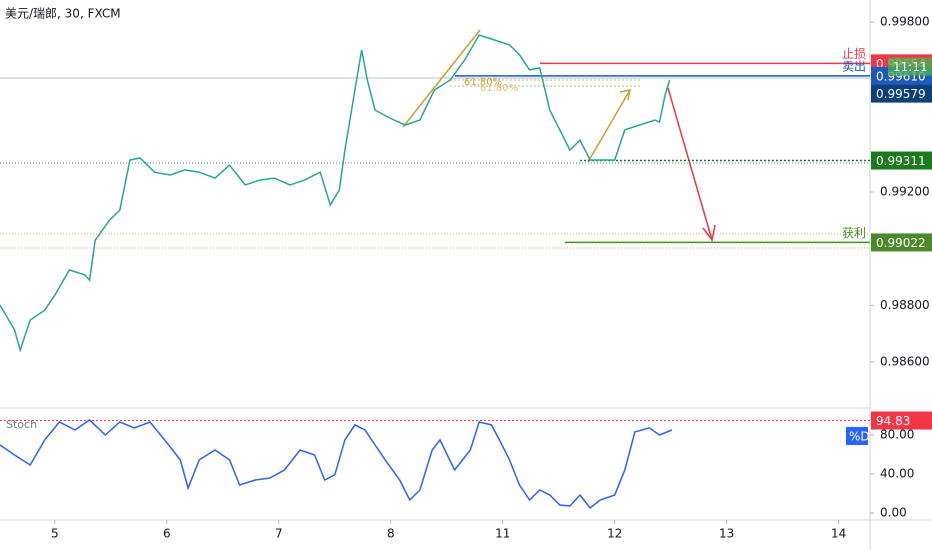 This screenshot has width=932, height=550. What do you see at coordinates (893, 421) in the screenshot?
I see `level-tag-label: 94.83` at bounding box center [893, 421].